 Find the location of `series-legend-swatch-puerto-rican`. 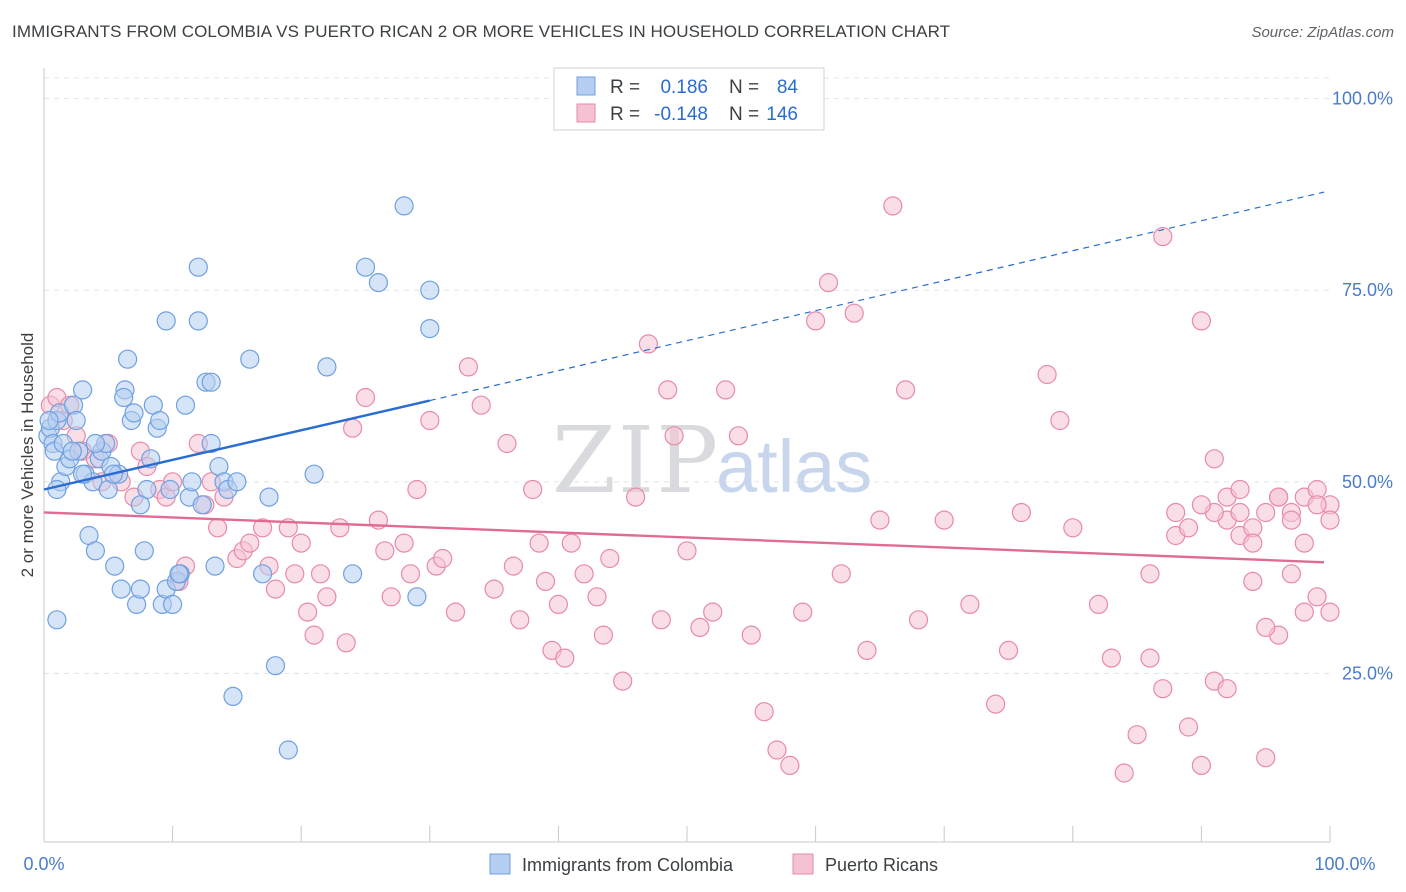

series-legend-swatch-puerto-rican is located at coordinates (803, 864).